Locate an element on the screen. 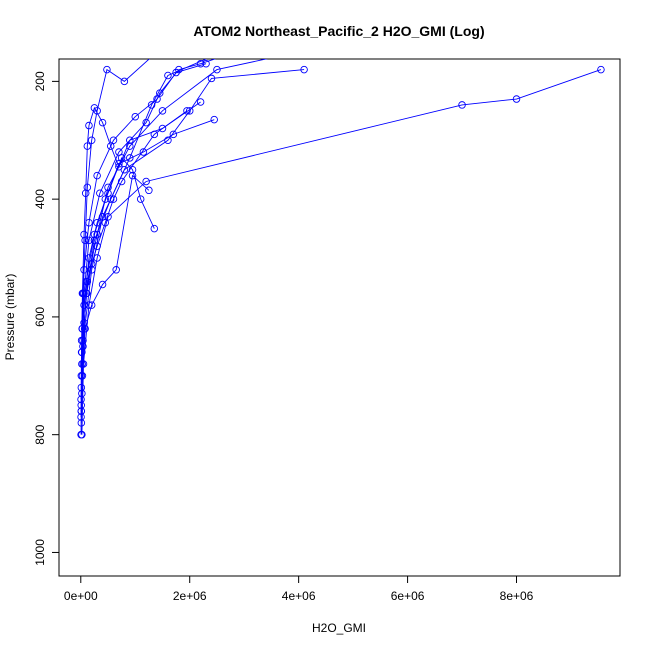  x-tick-label: 8e+06 is located at coordinates (517, 596).